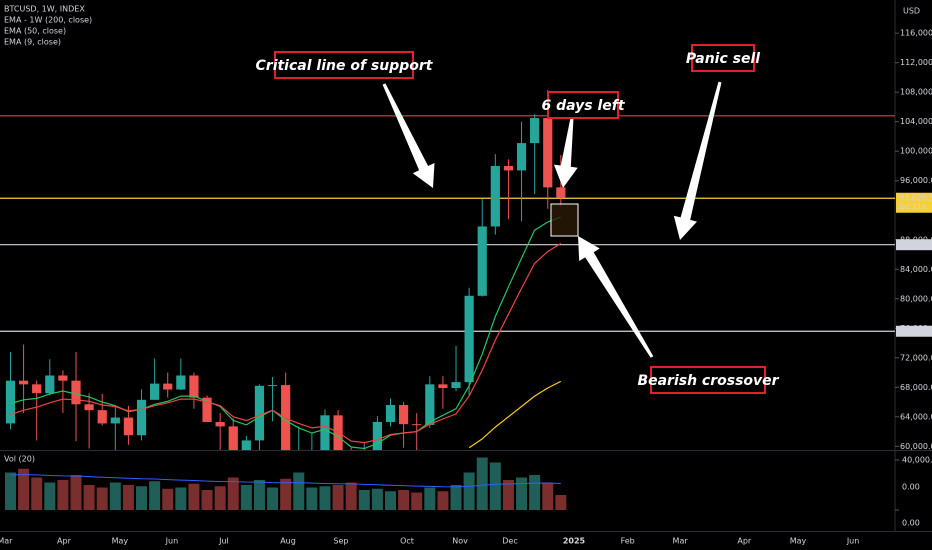 The height and width of the screenshot is (550, 932). Describe the element at coordinates (407, 541) in the screenshot. I see `x-tick-label: Oct` at that location.